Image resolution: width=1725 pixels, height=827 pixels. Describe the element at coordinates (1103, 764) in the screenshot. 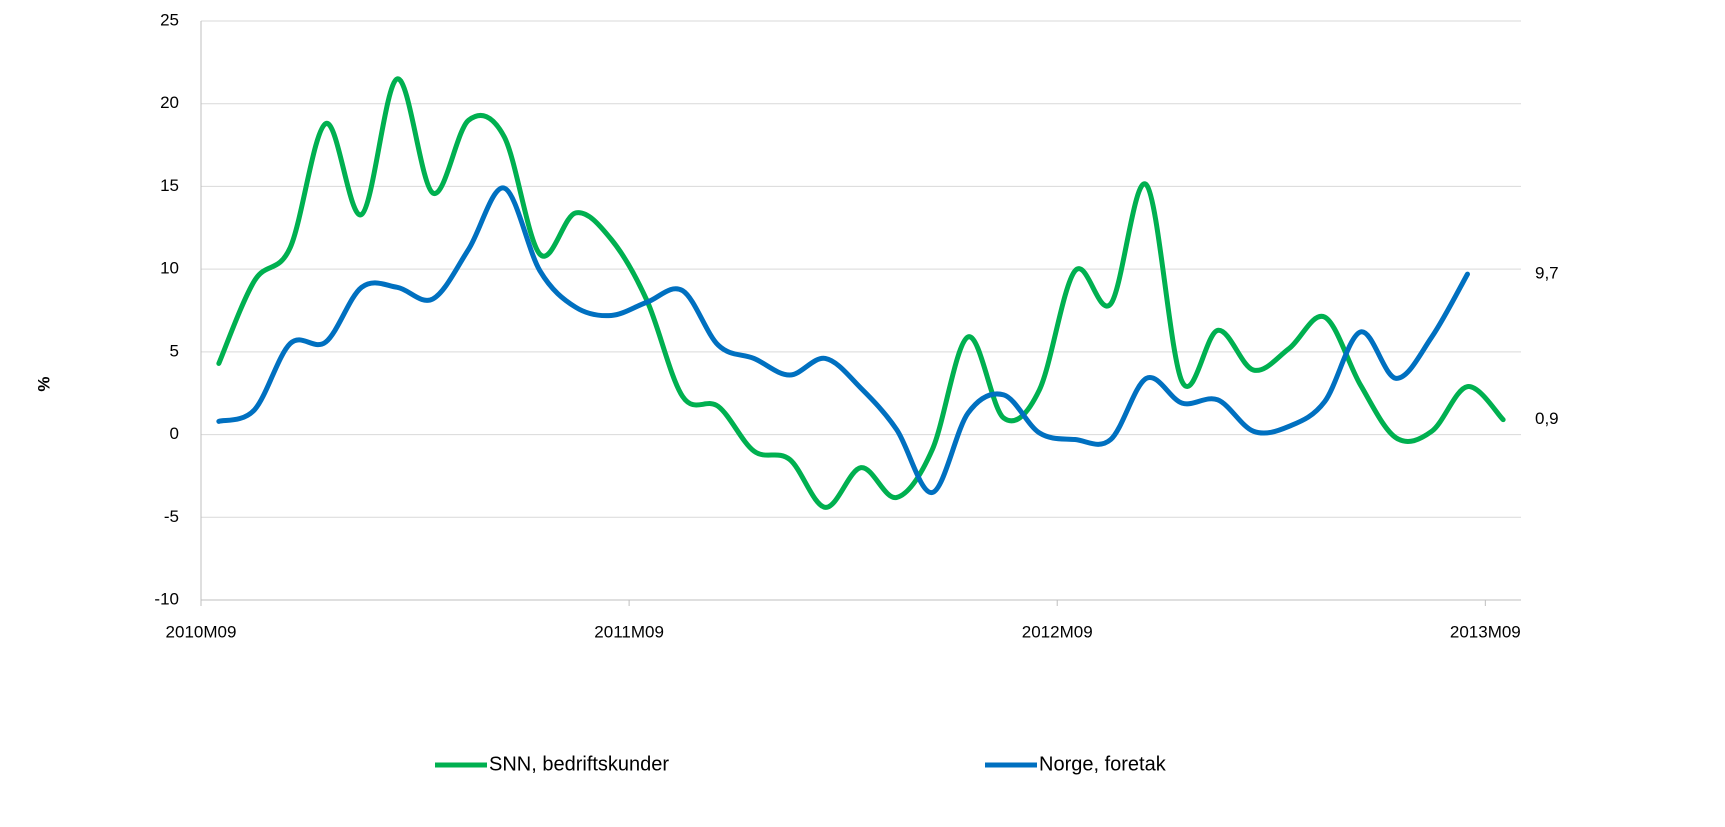

I see `legend-label: Norge, foretak` at that location.